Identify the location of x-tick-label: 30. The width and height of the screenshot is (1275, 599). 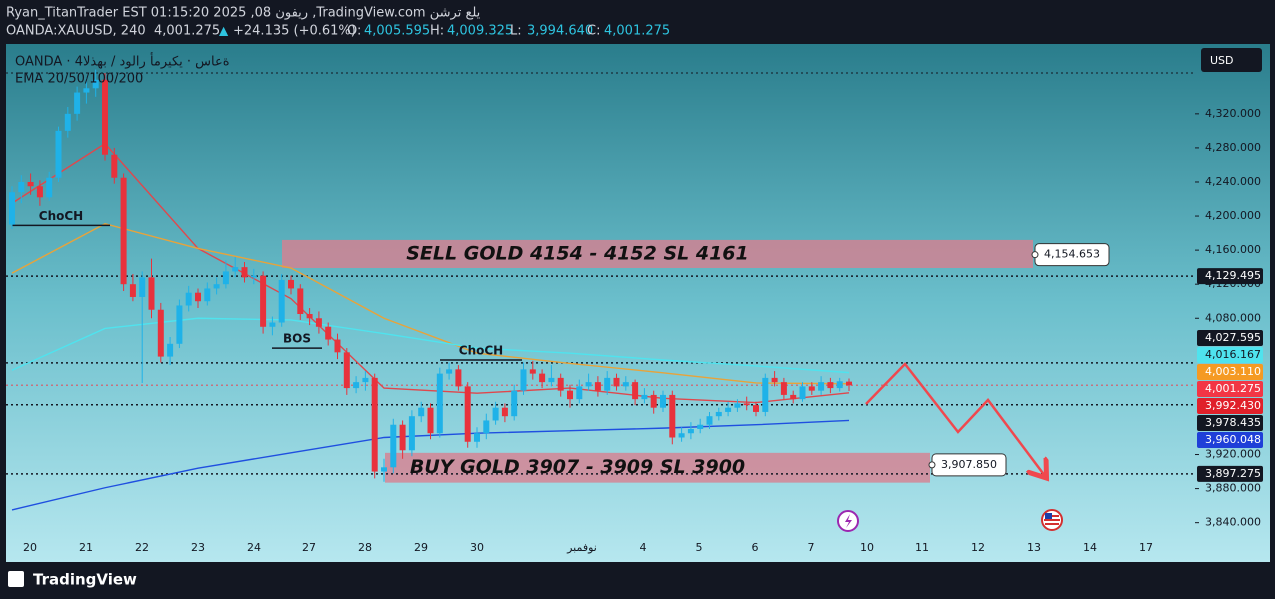
(477, 547).